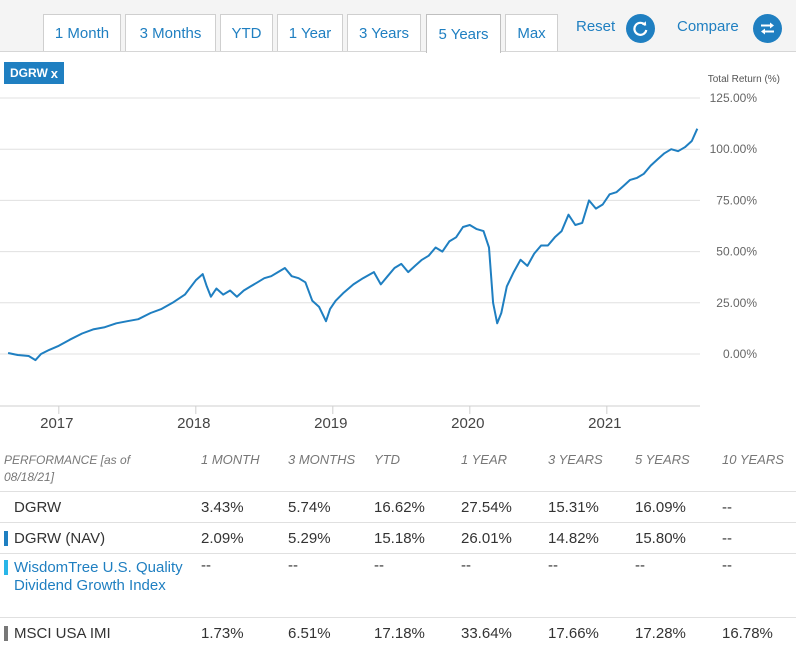  Describe the element at coordinates (573, 507) in the screenshot. I see `table-cell: 15.31%` at that location.